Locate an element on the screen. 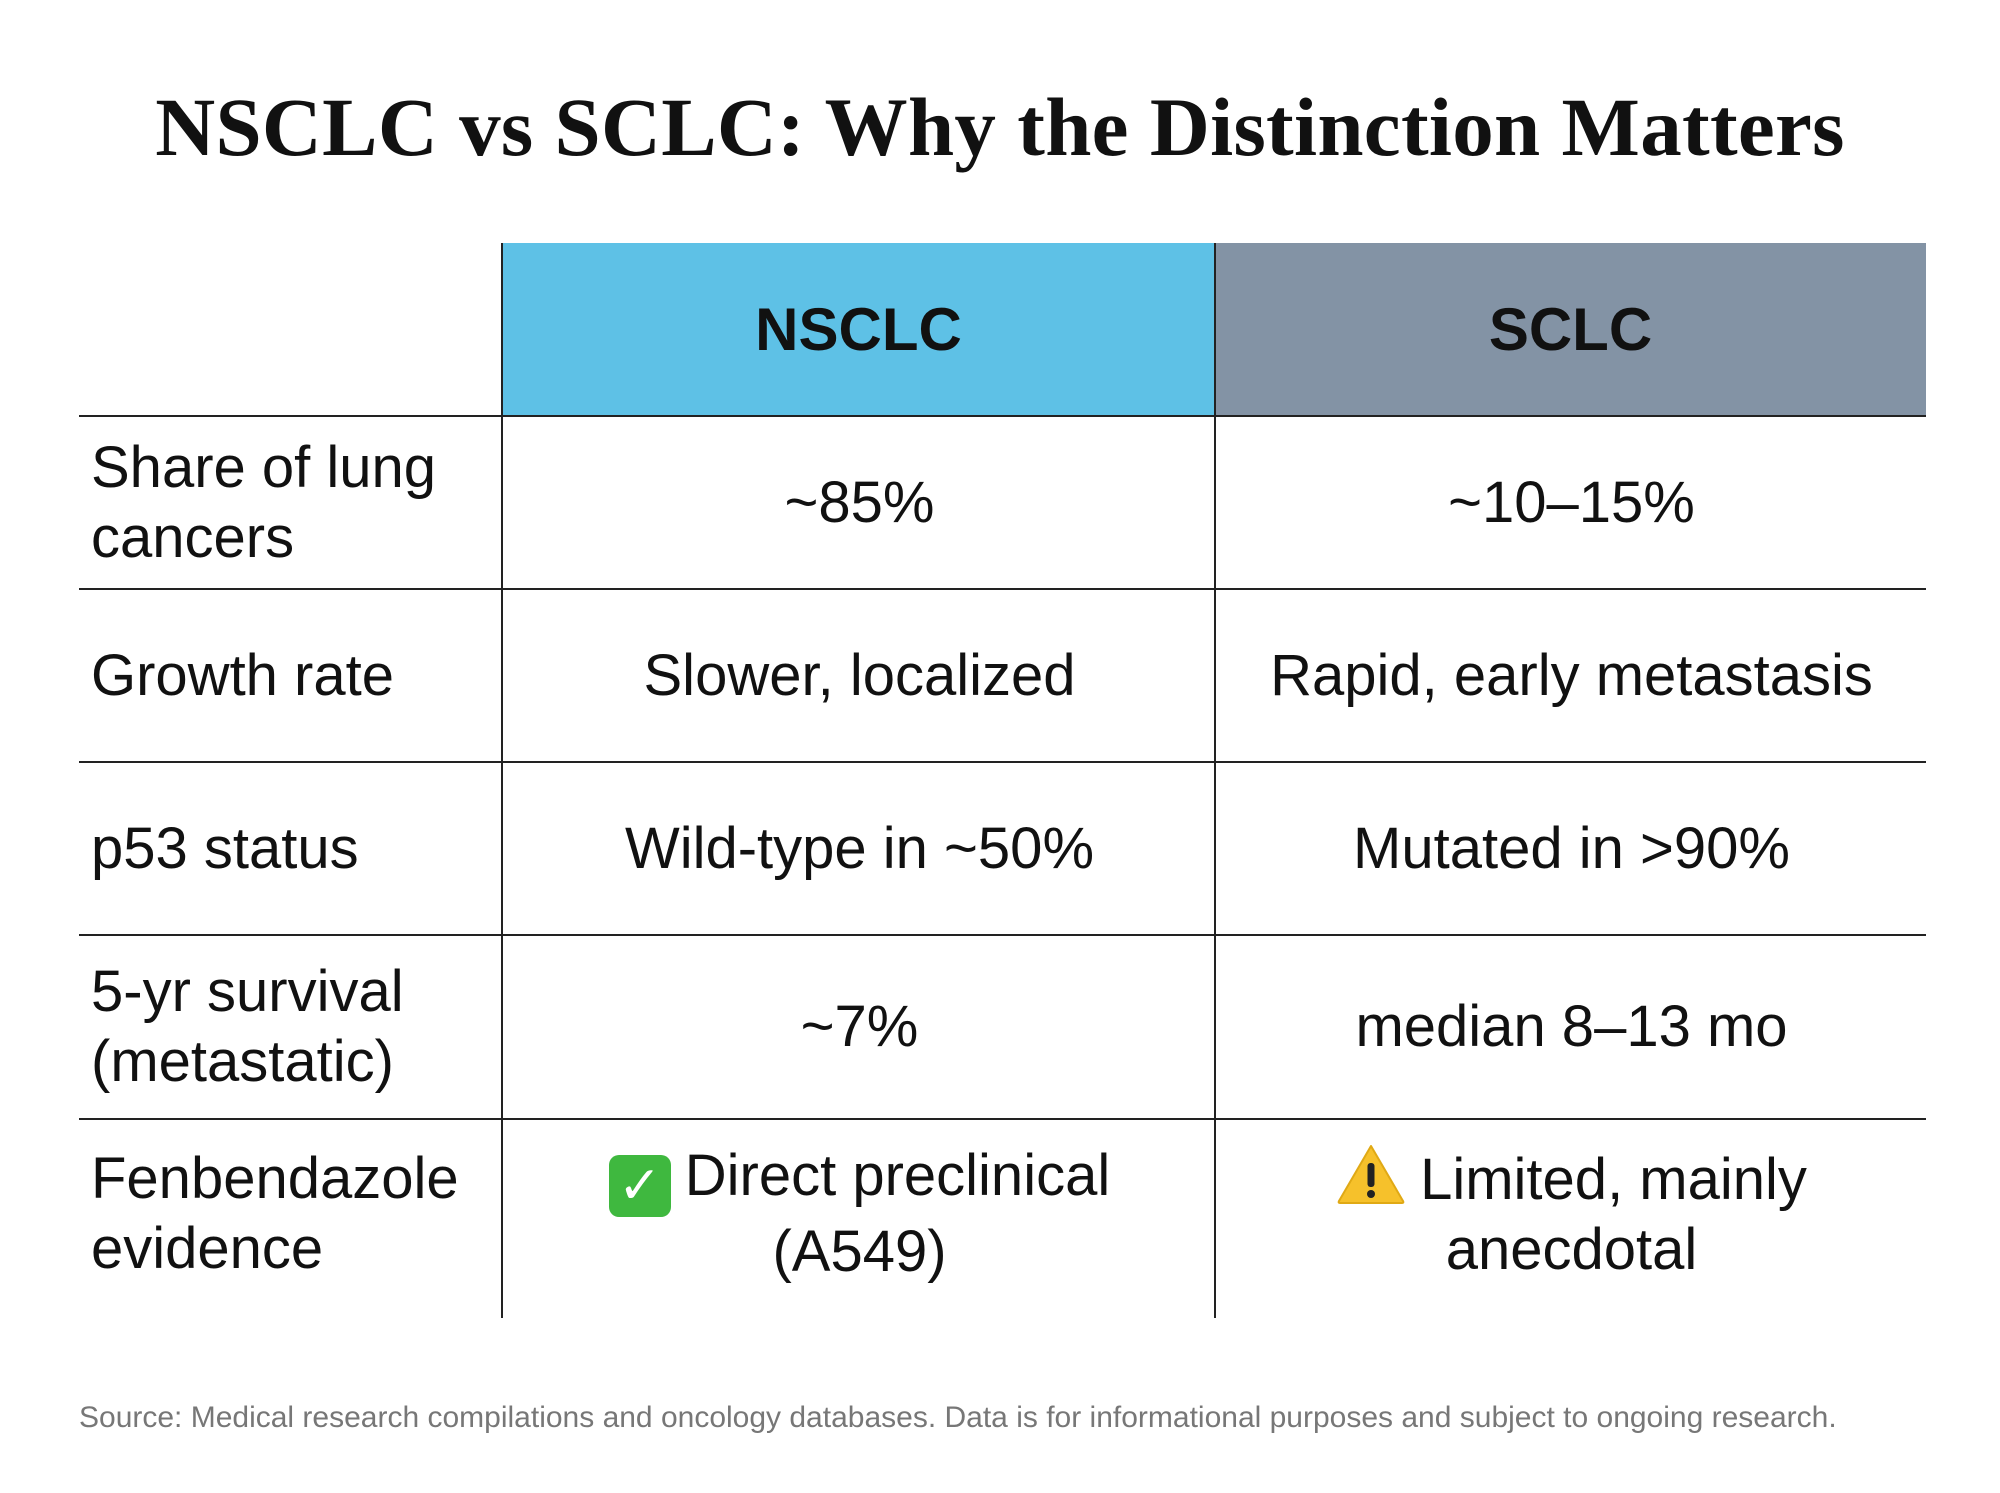  sclc-evidence-text: Limited, mainly anecdotal is located at coordinates (1613, 1214).